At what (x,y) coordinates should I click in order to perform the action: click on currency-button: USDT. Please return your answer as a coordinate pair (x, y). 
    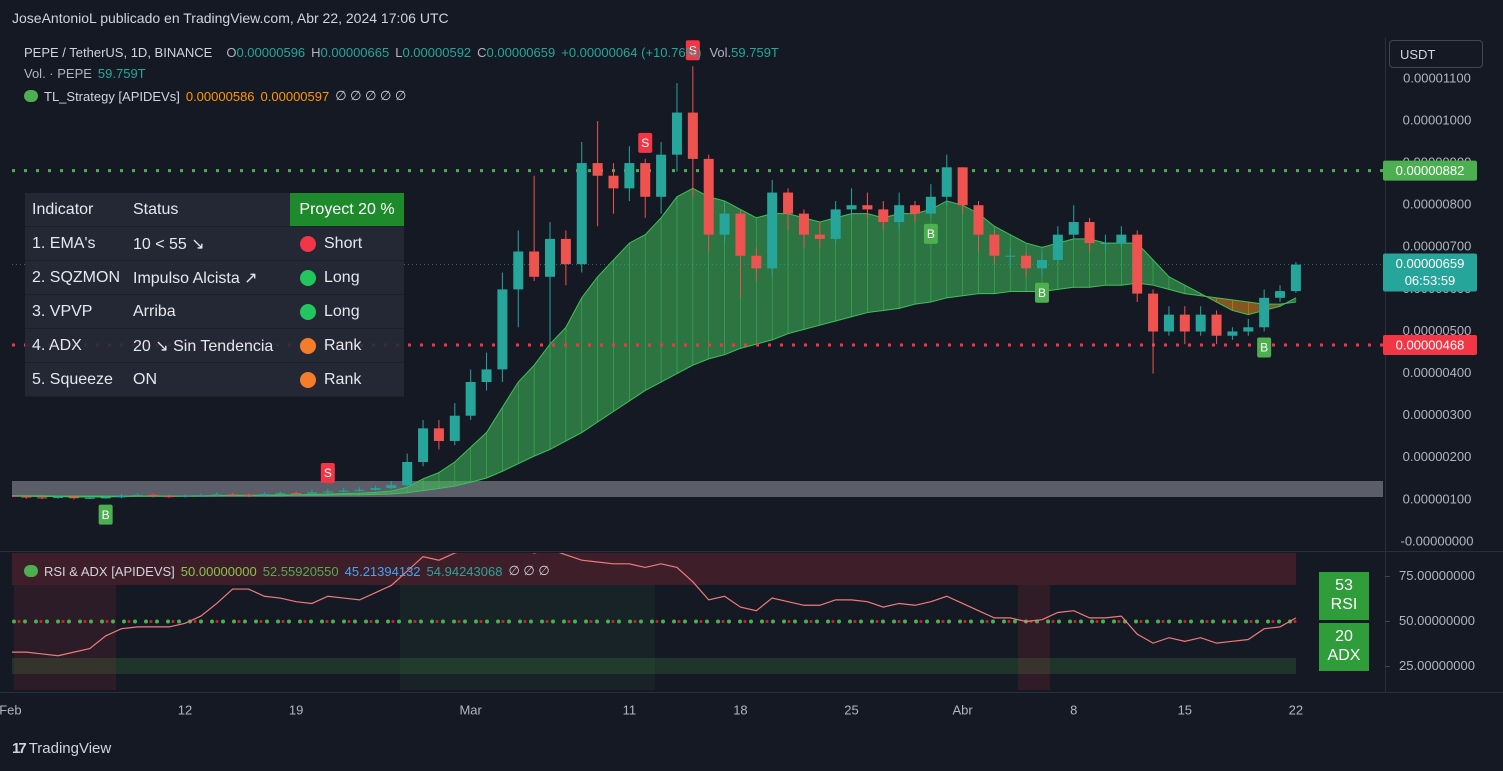
    Looking at the image, I should click on (1436, 54).